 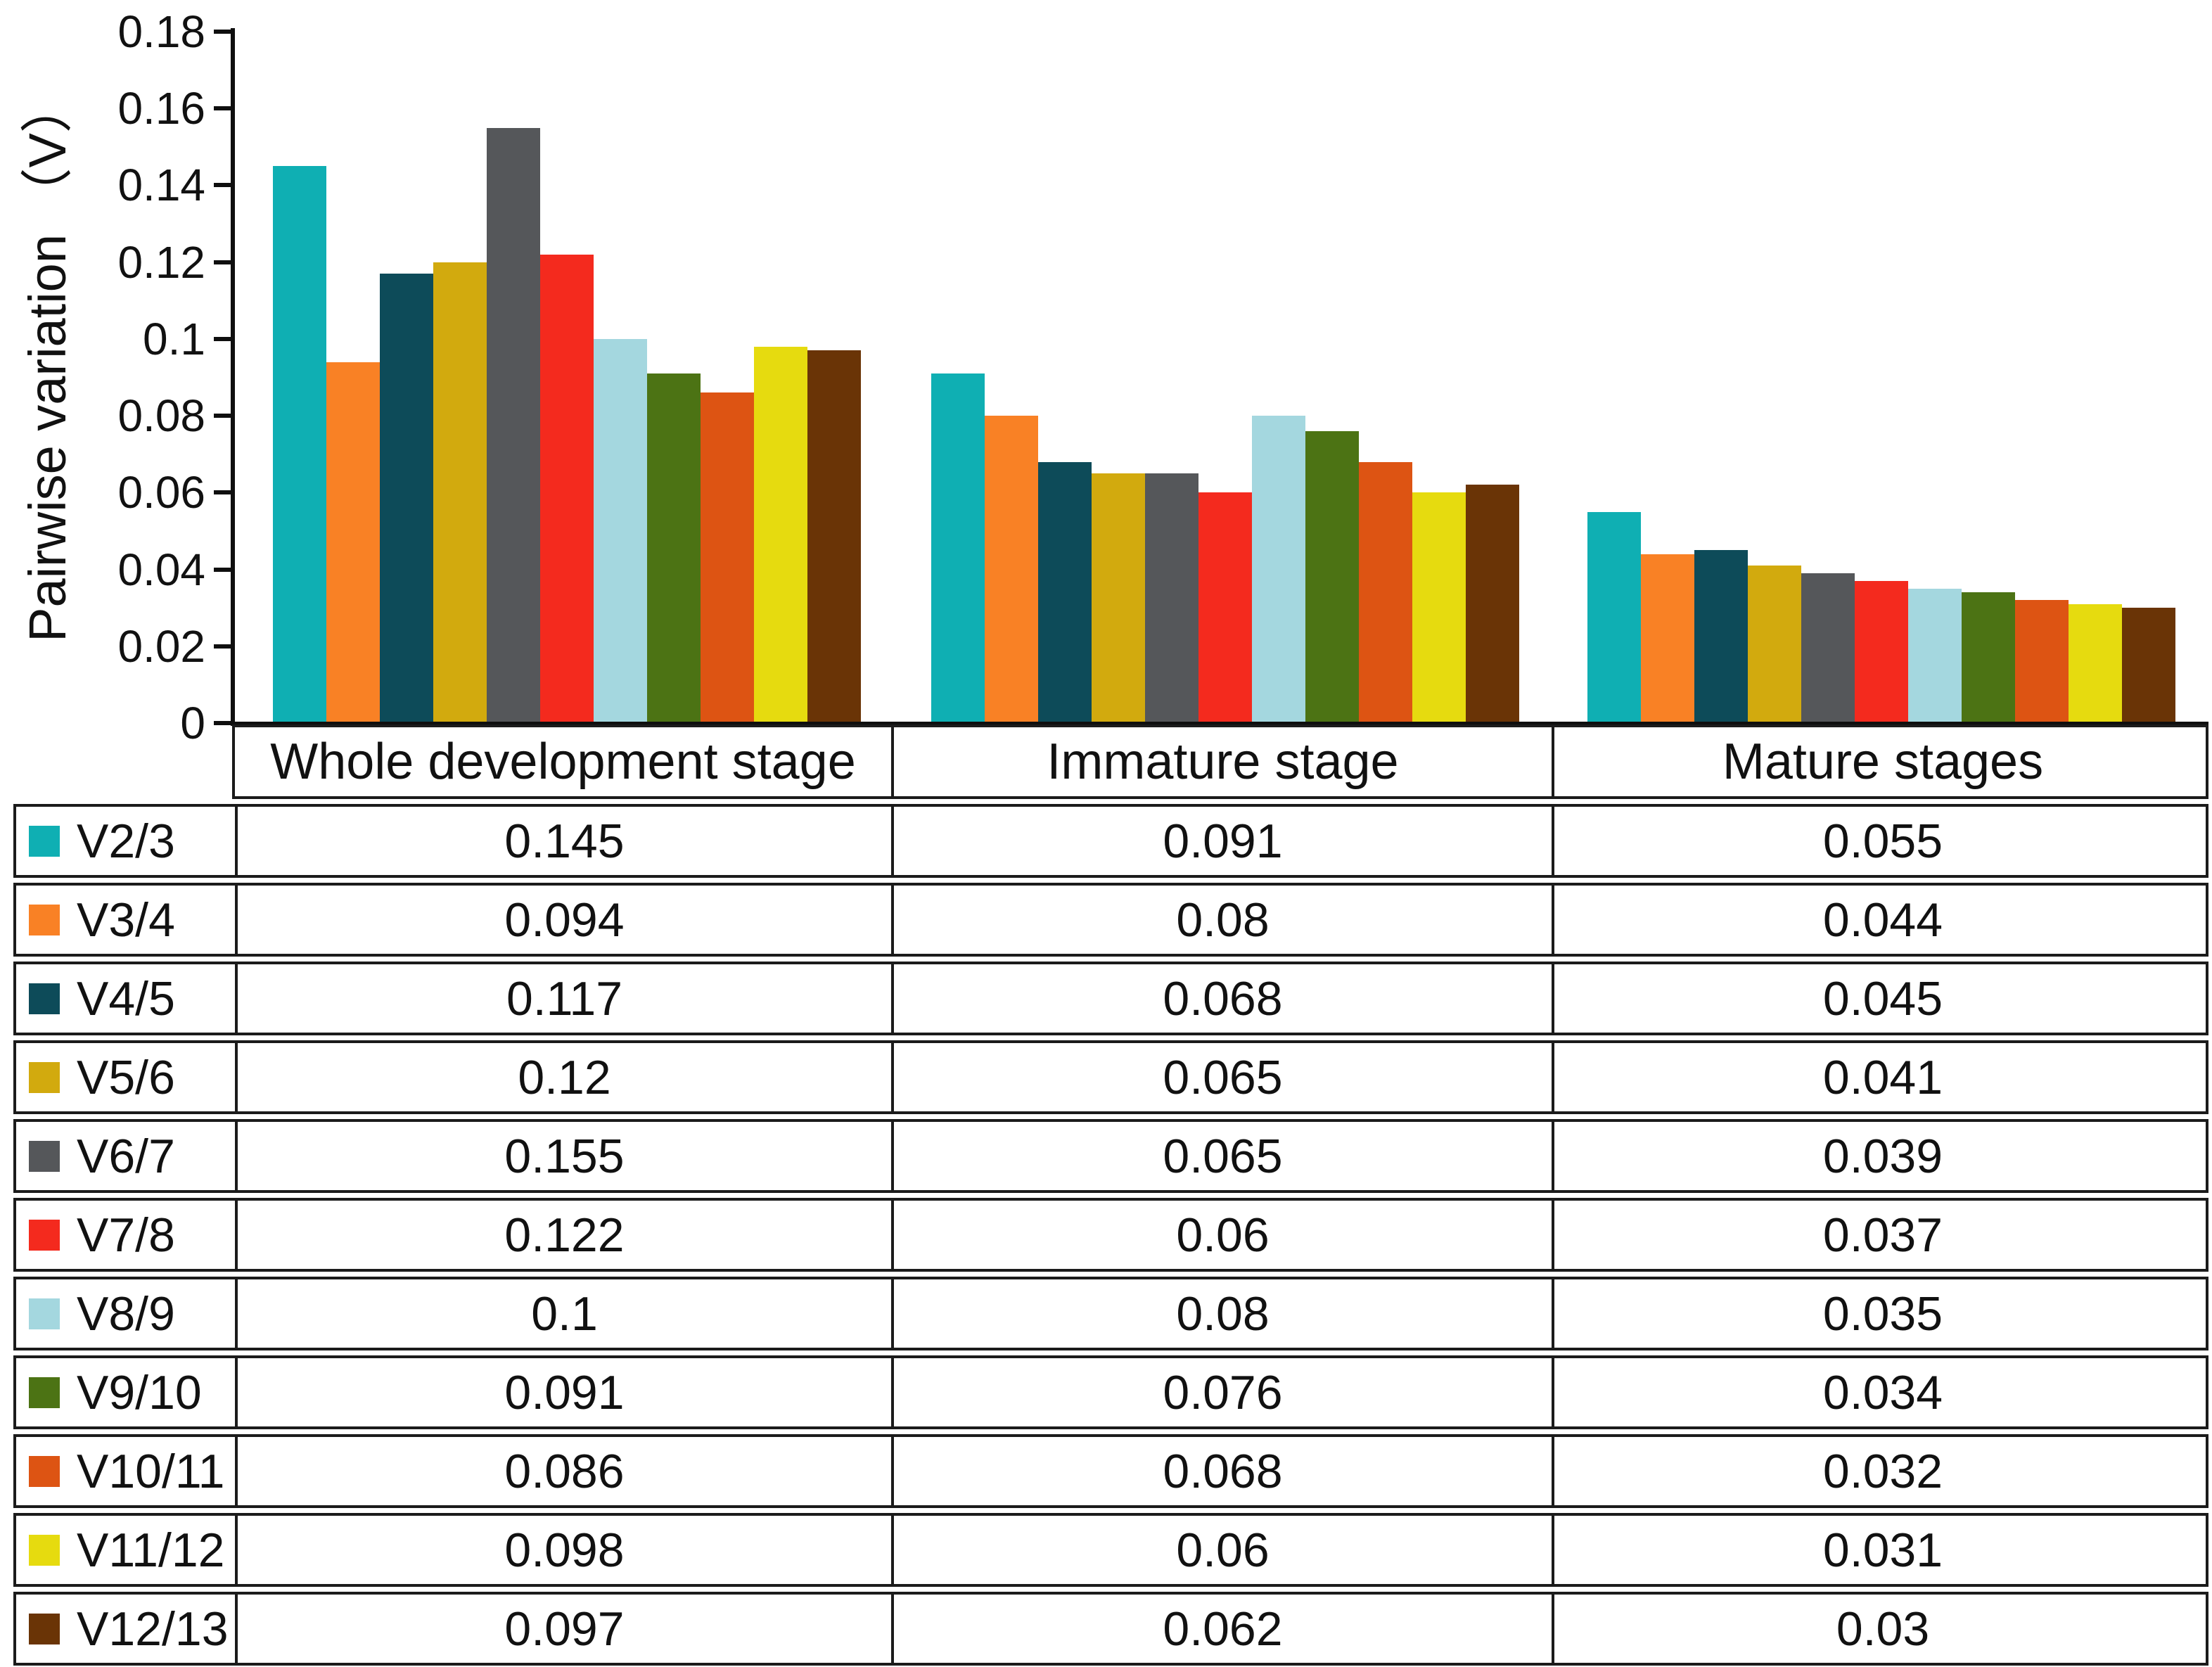 I want to click on y-tick-label: 0.06, so click(x=161, y=492).